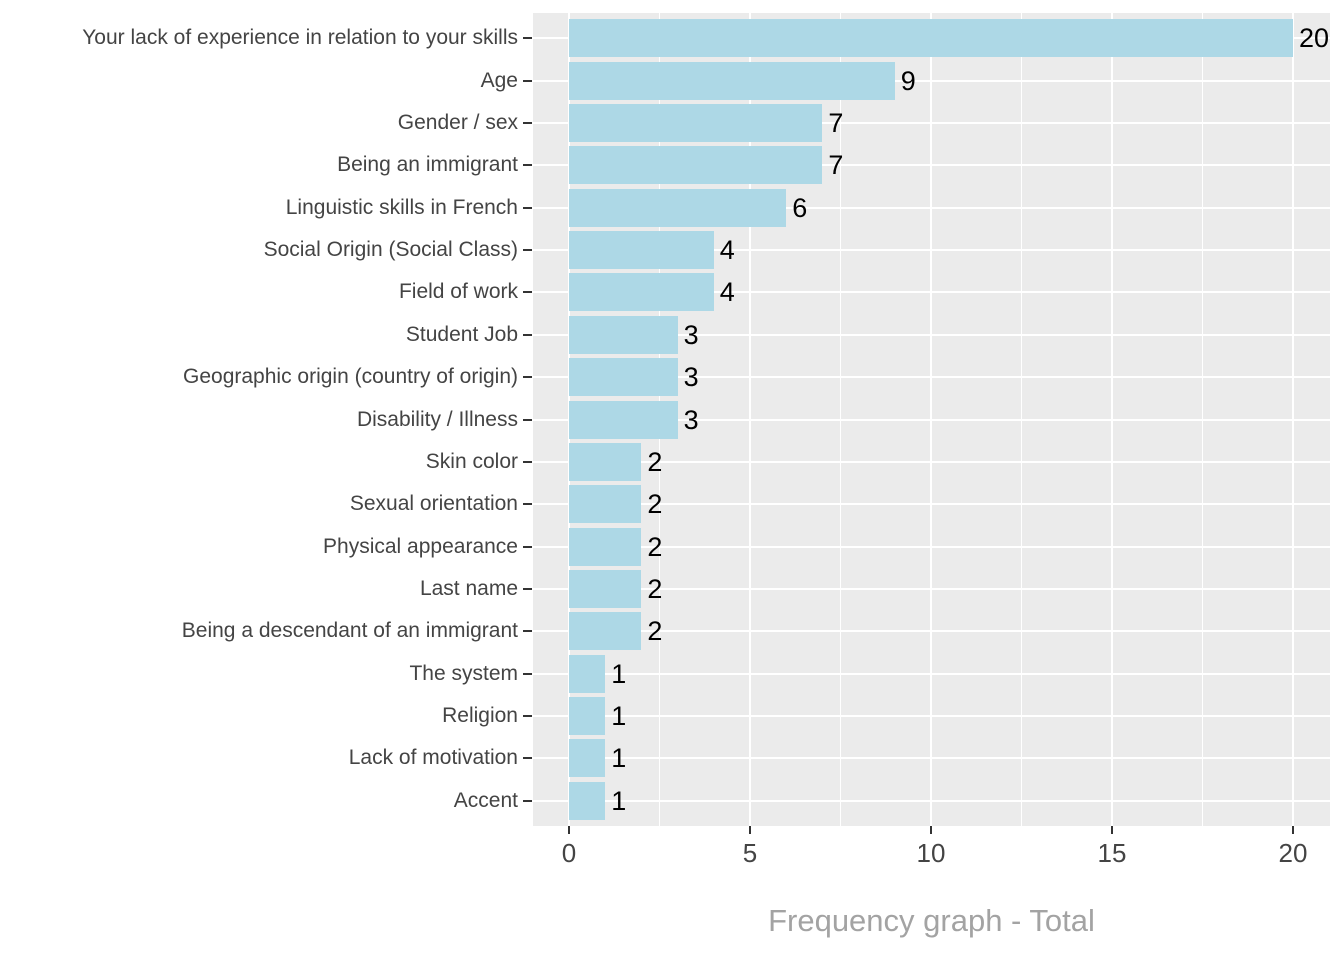  What do you see at coordinates (433, 504) in the screenshot?
I see `y-axis-label: Sexual orientation` at bounding box center [433, 504].